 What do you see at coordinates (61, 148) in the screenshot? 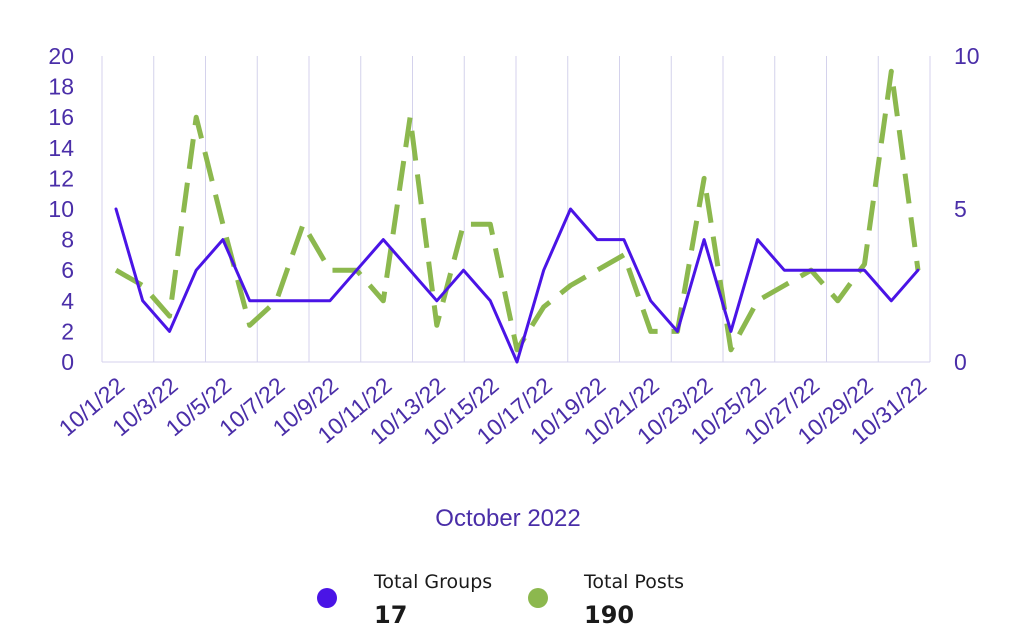
I see `y-left-tick-label: 14` at bounding box center [61, 148].